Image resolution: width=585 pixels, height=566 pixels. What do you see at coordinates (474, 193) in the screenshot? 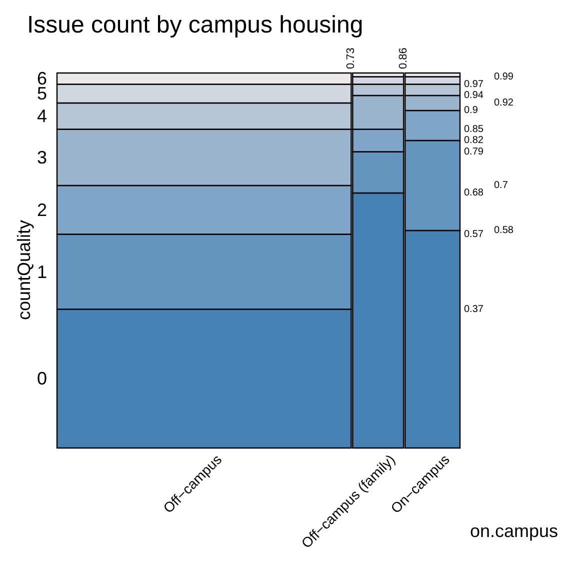
I see `y-tick-label: 0.68` at bounding box center [474, 193].